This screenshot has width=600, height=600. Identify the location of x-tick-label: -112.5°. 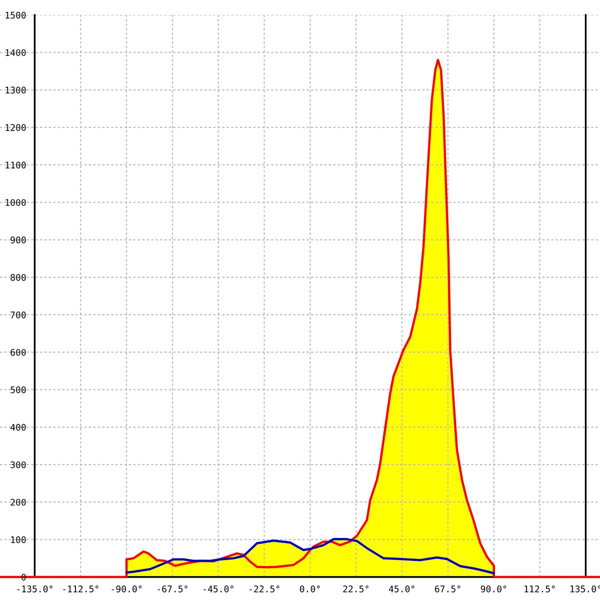
(80, 589).